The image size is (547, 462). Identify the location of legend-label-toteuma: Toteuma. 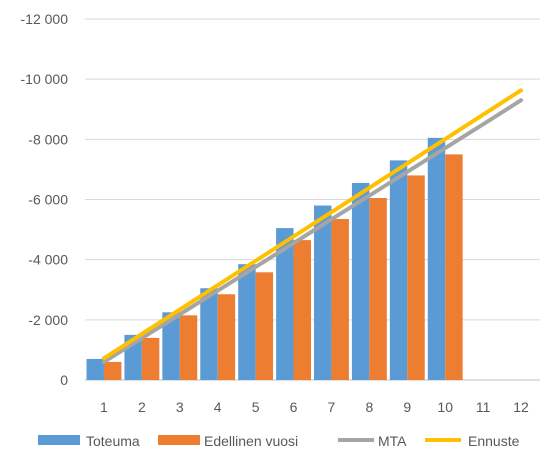
(113, 441).